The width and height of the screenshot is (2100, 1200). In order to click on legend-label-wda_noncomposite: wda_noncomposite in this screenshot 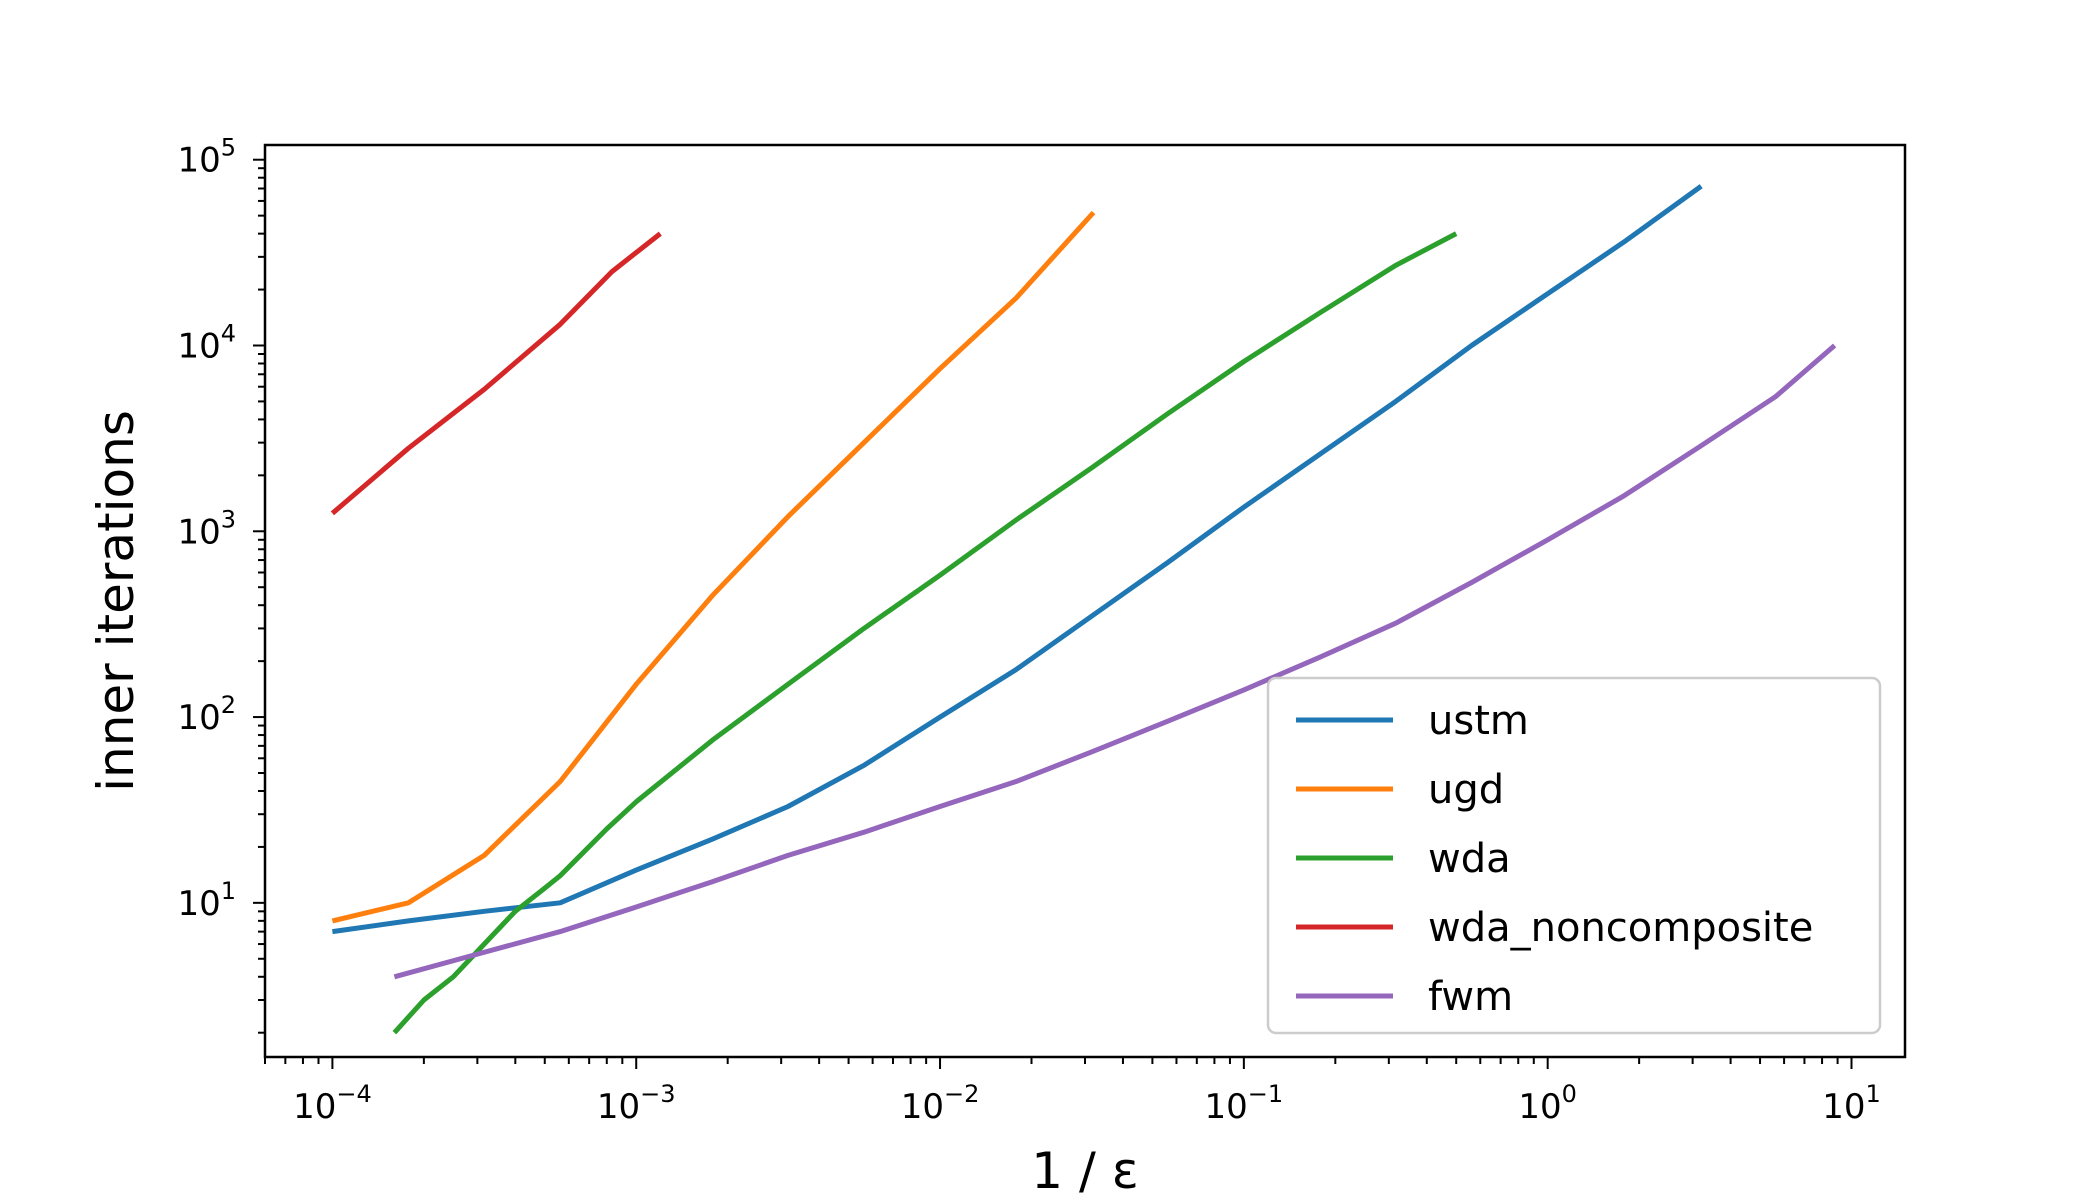, I will do `click(1620, 928)`.